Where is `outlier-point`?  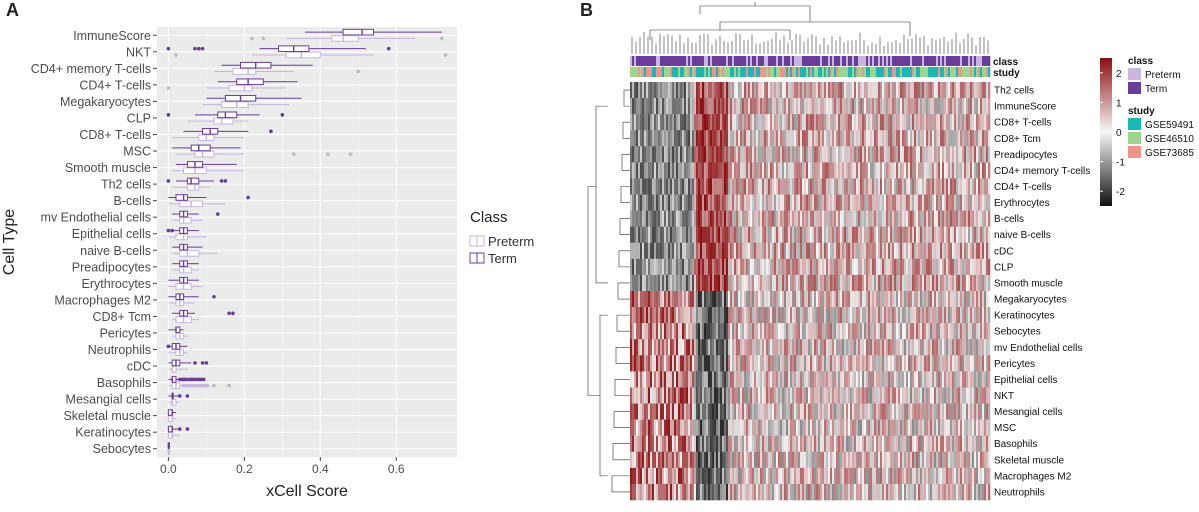 outlier-point is located at coordinates (351, 154).